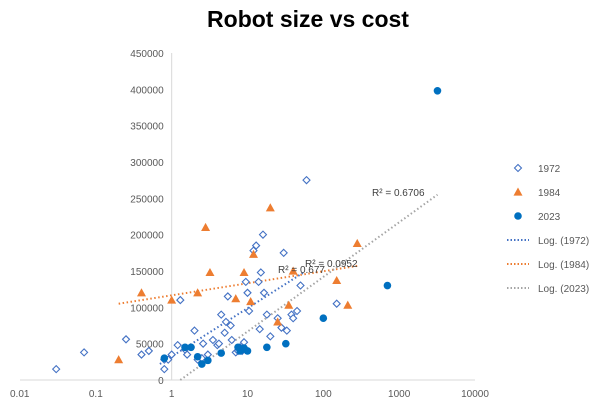  What do you see at coordinates (96, 394) in the screenshot?
I see `x-tick-label: 0.1` at bounding box center [96, 394].